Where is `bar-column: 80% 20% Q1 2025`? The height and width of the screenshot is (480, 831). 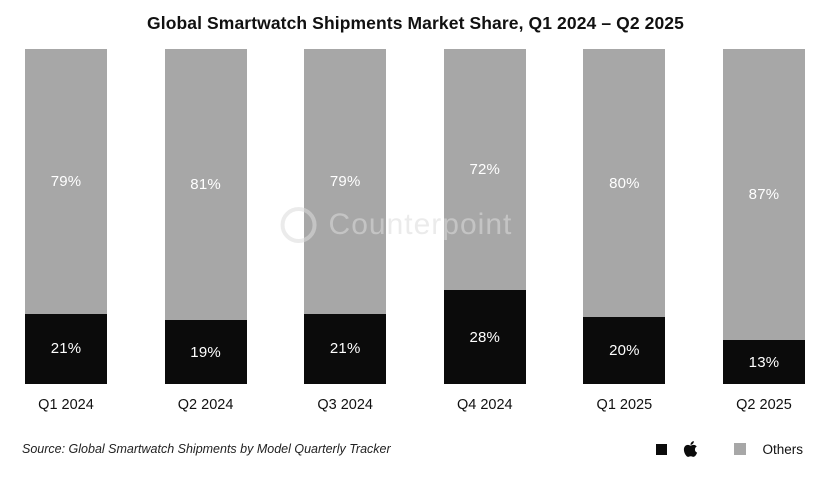 bar-column: 80% 20% Q1 2025 is located at coordinates (624, 231).